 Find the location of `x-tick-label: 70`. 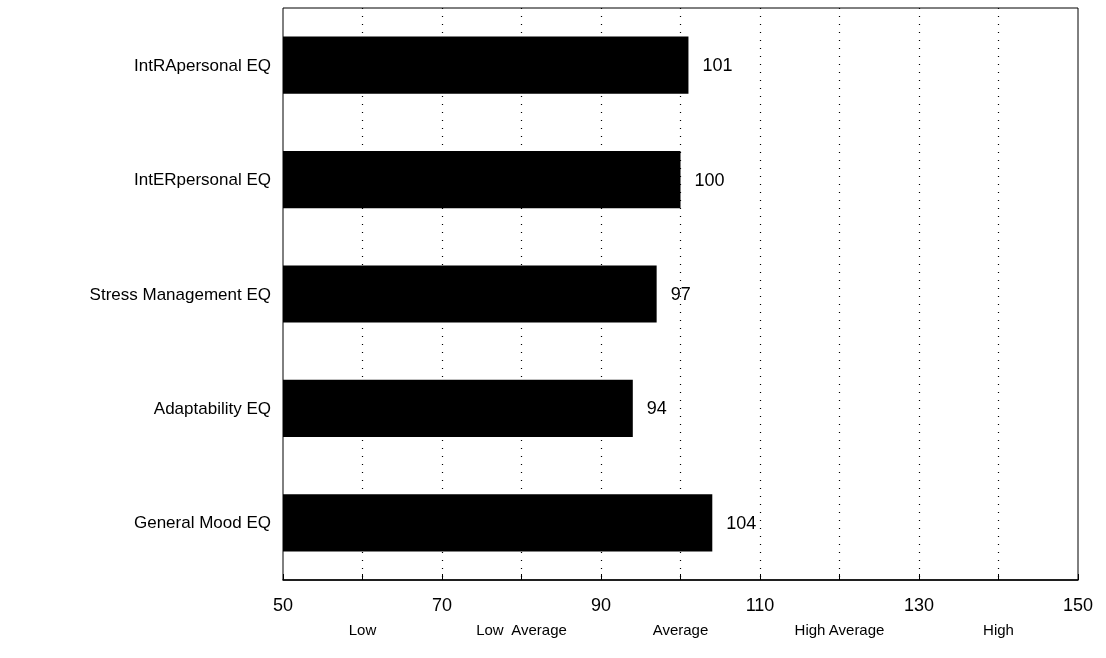

x-tick-label: 70 is located at coordinates (442, 605).